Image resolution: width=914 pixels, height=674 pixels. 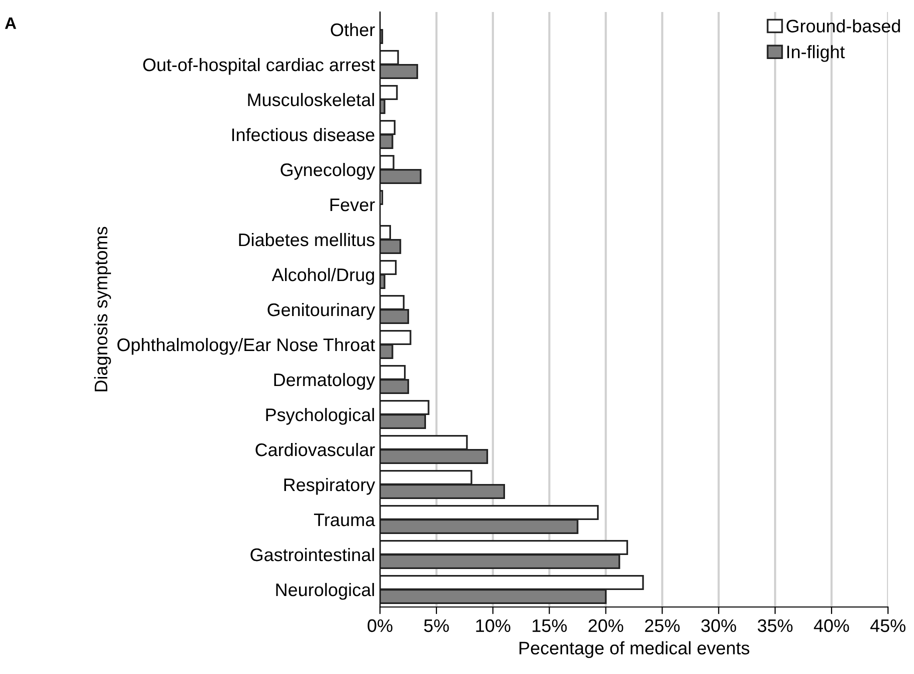 I want to click on x-tick-label: 30%, so click(x=718, y=625).